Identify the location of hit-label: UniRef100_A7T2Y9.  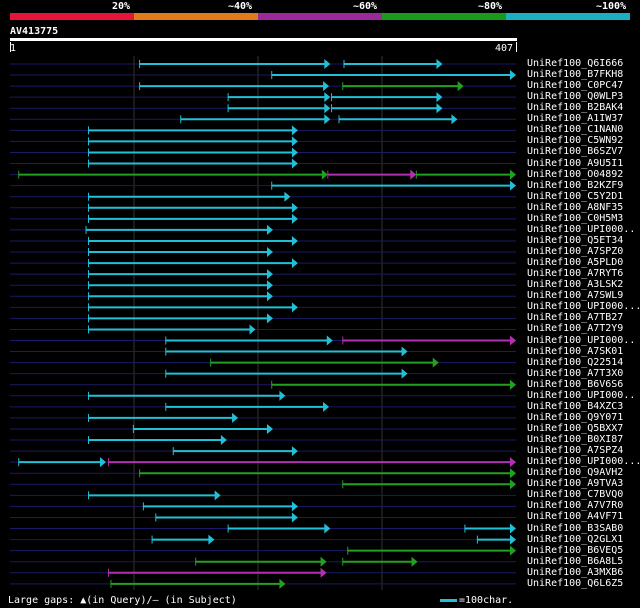
(575, 329).